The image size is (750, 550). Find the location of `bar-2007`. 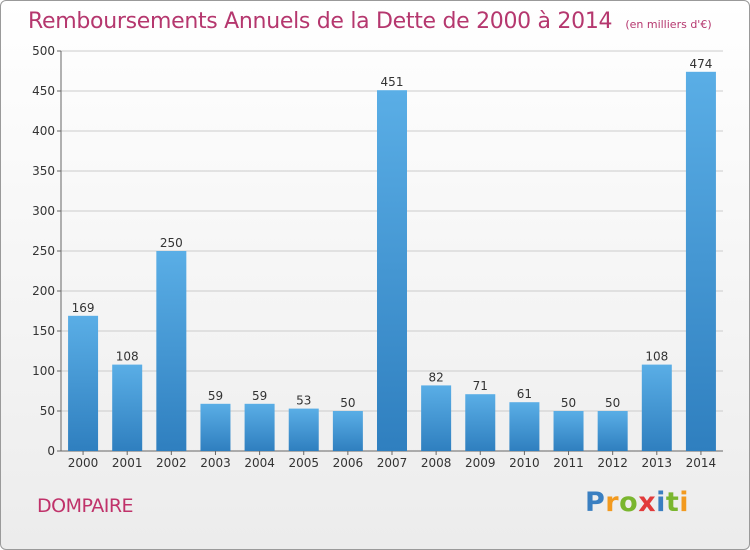

bar-2007 is located at coordinates (392, 270).